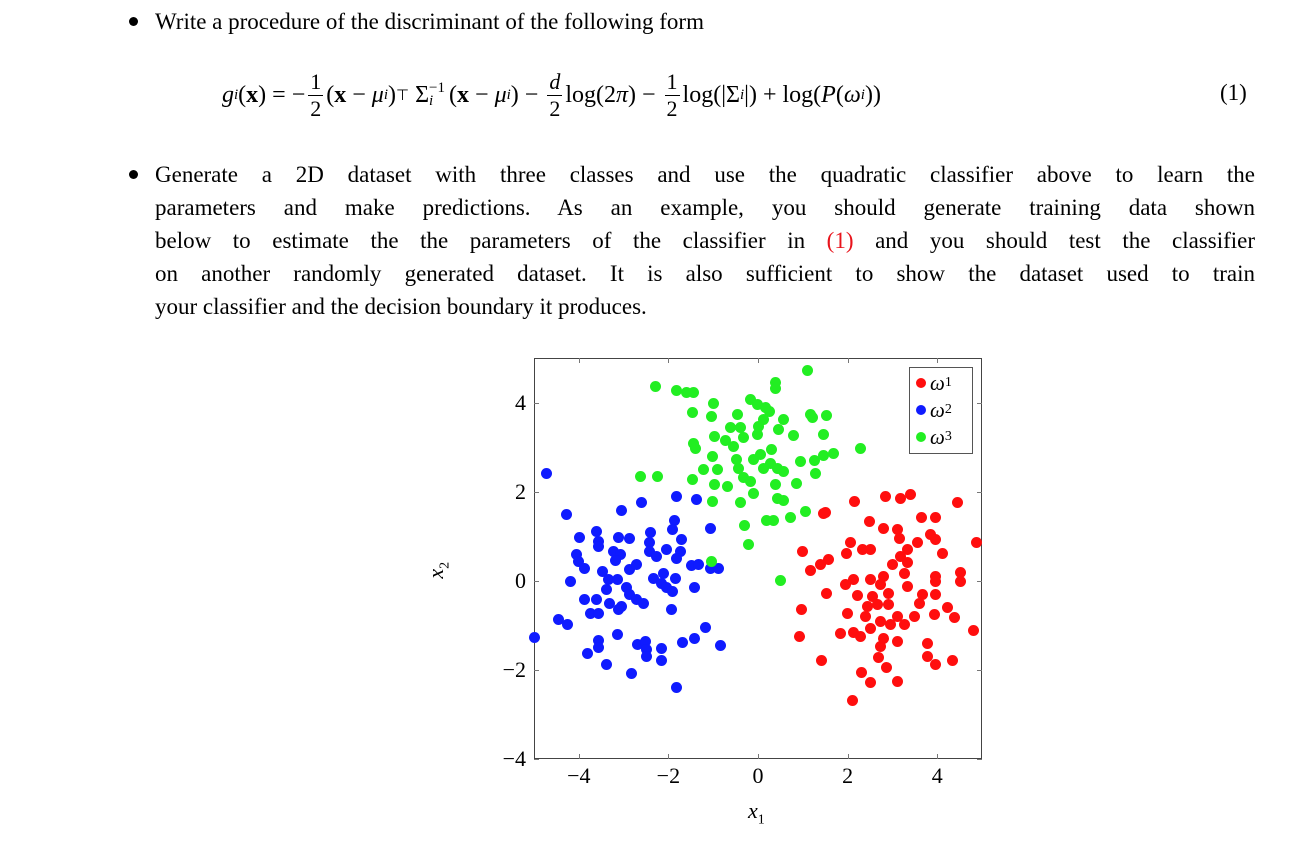 Image resolution: width=1308 pixels, height=864 pixels. What do you see at coordinates (711, 94) in the screenshot?
I see `equation-txt: log(|Σ` at bounding box center [711, 94].